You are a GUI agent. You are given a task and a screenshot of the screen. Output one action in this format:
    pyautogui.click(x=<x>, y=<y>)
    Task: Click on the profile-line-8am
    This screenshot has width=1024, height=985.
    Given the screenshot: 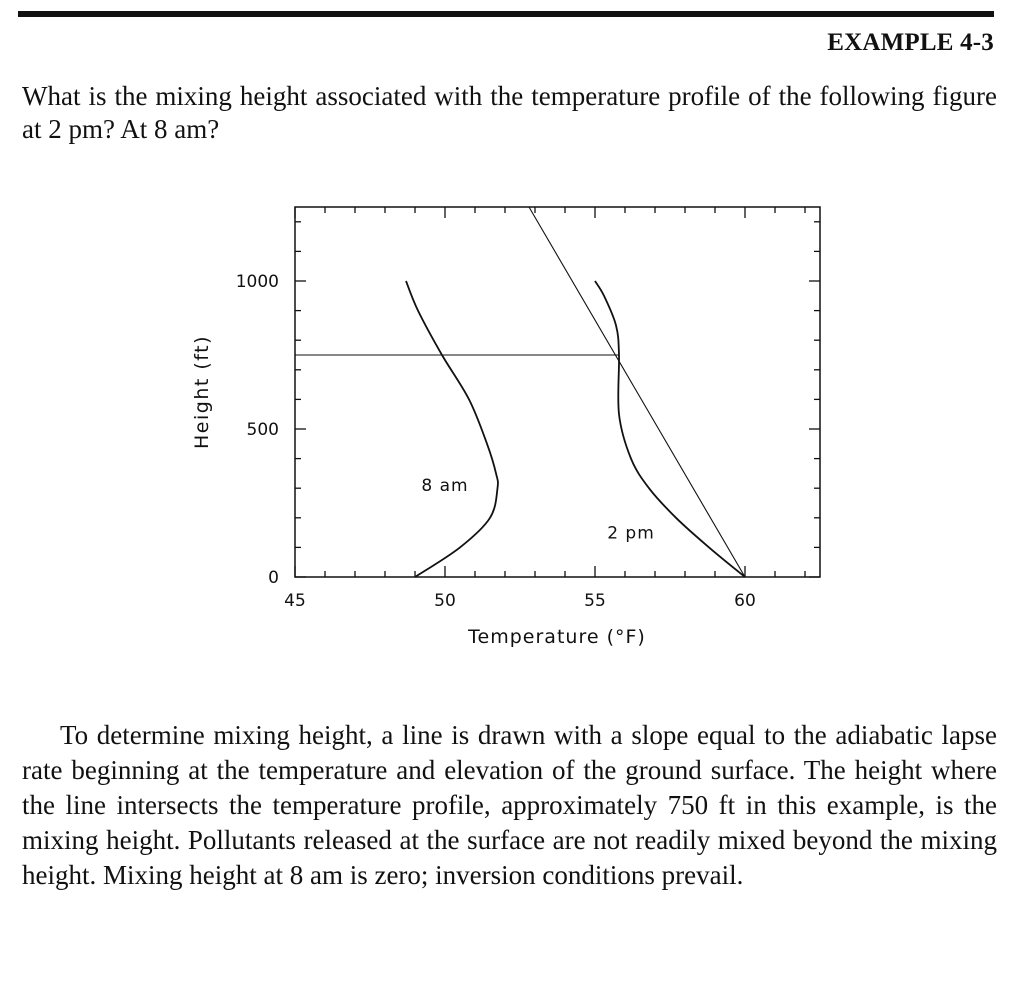 What is the action you would take?
    pyautogui.click(x=452, y=429)
    